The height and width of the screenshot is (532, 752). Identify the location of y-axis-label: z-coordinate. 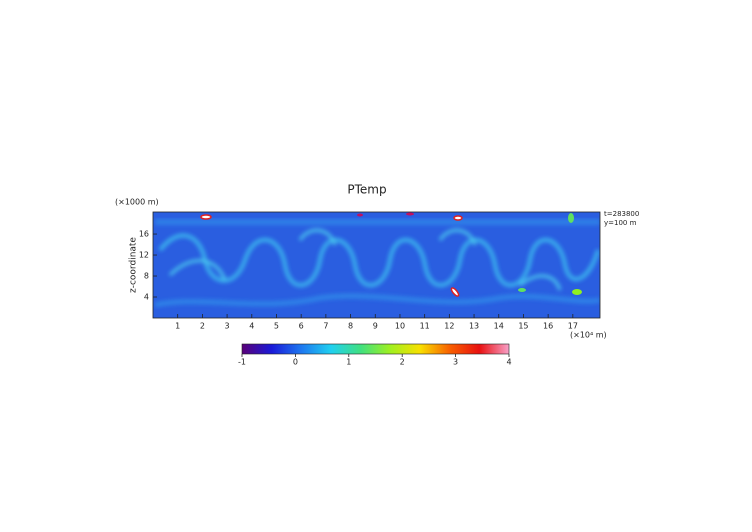
(134, 265).